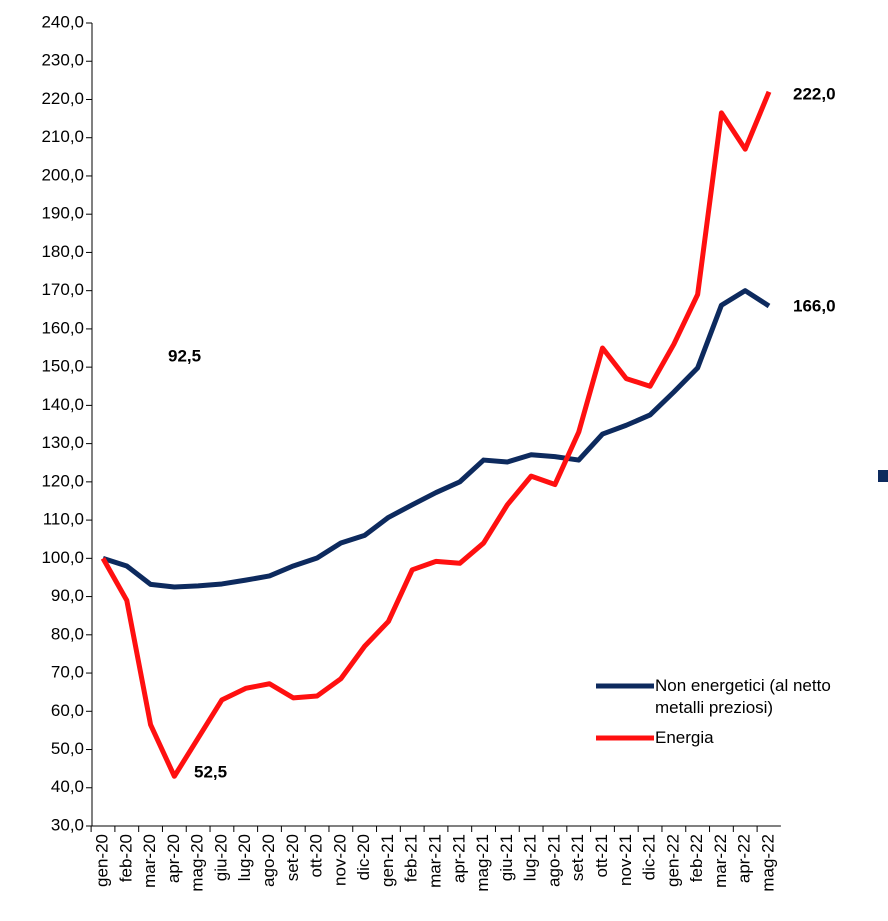  Describe the element at coordinates (684, 737) in the screenshot. I see `legend-label: Energia` at that location.